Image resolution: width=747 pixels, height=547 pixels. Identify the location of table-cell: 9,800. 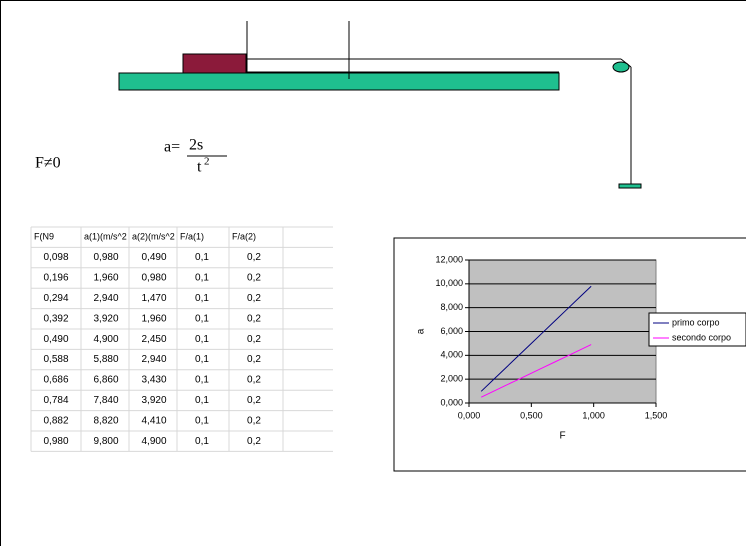
(105, 441).